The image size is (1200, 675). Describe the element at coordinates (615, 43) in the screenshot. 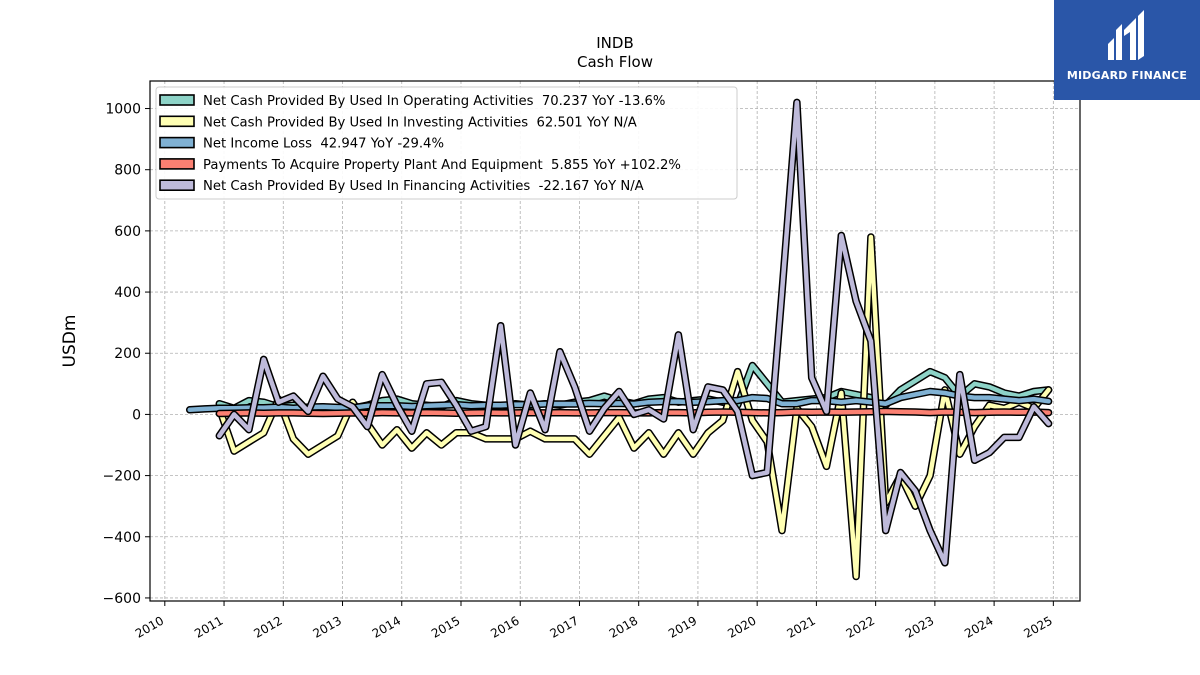

I see `chart-title: INDB` at that location.